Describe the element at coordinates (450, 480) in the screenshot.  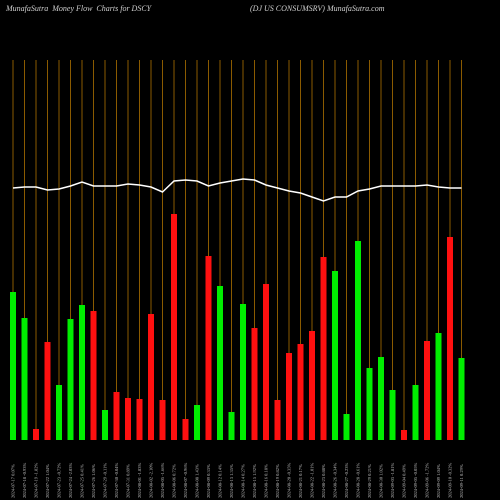
I see `x-tick-label: 2024-09-10 -0.32%` at that location.